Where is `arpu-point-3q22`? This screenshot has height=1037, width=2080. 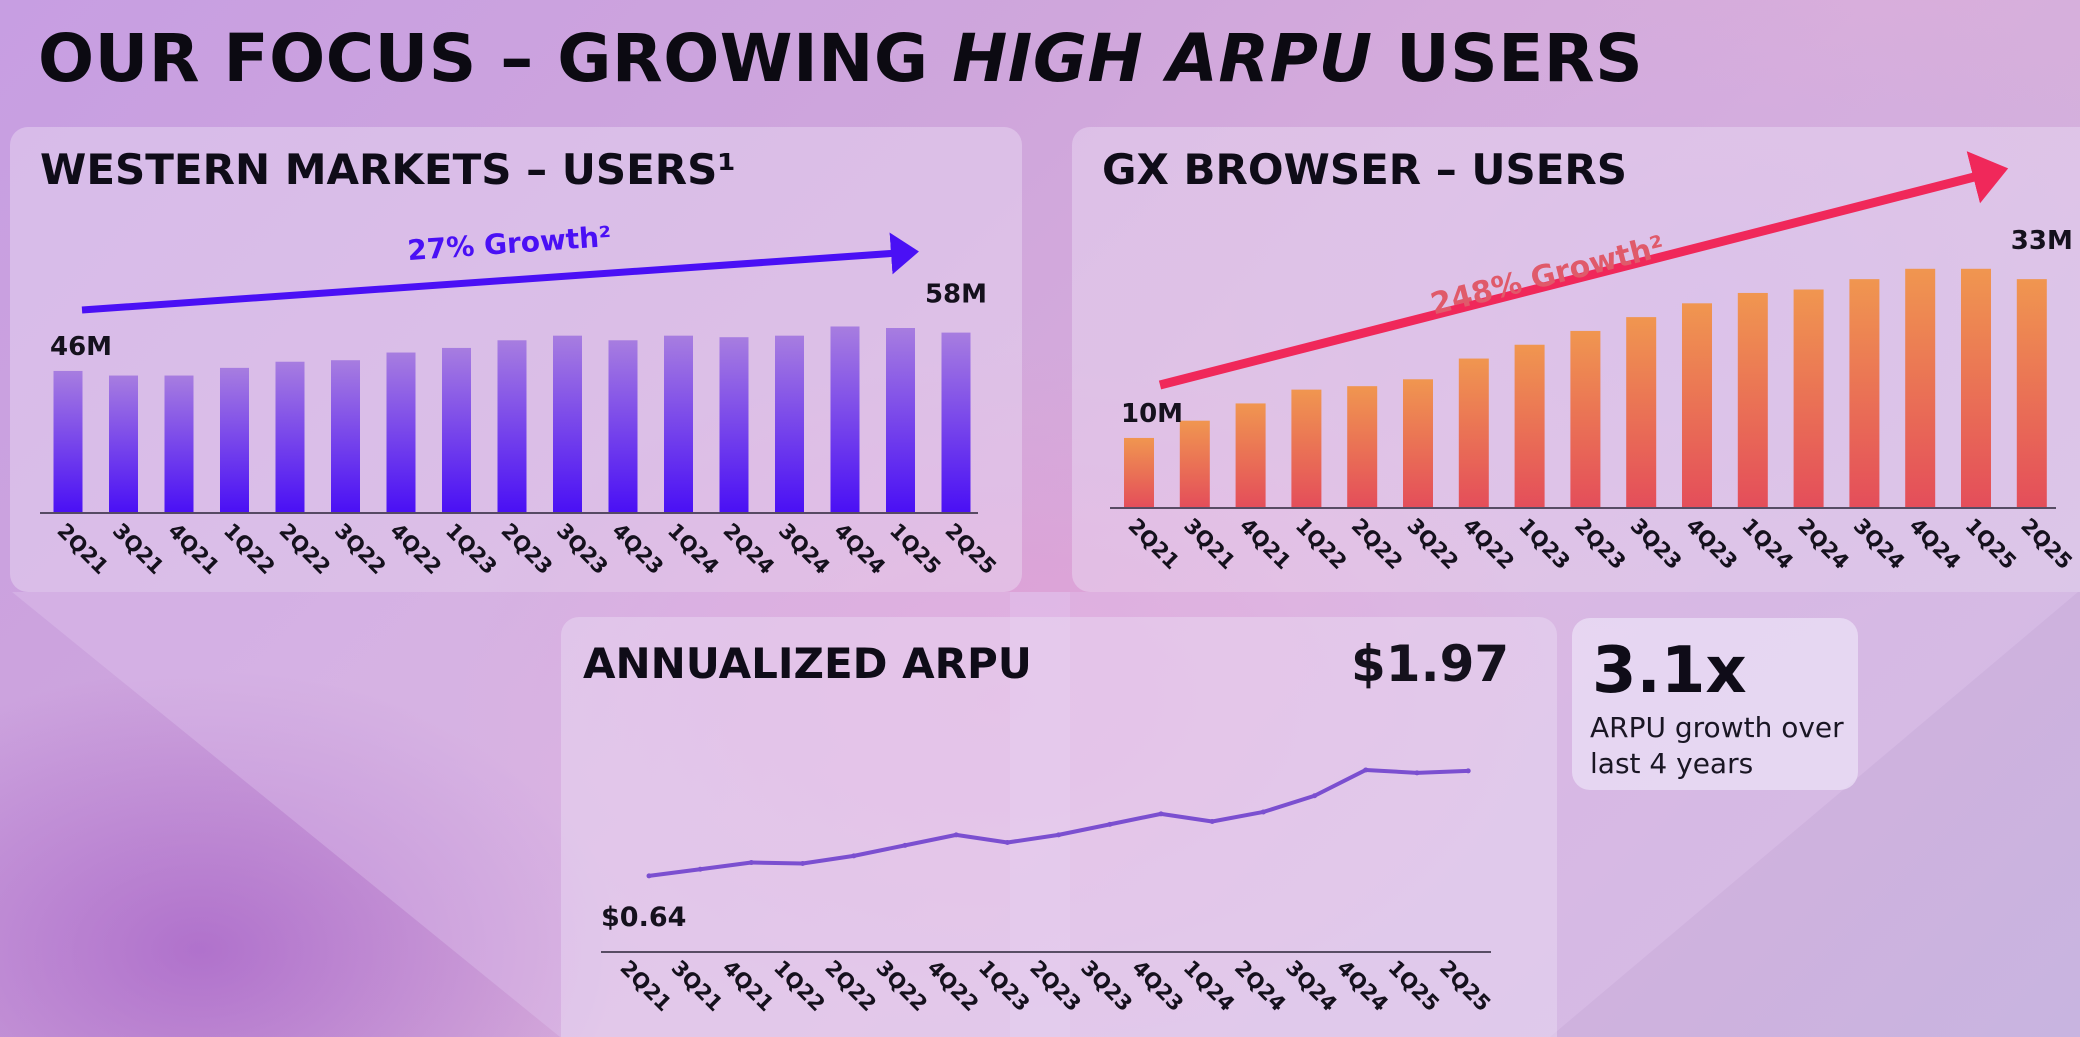
arpu-point-3q22 is located at coordinates (905, 845).